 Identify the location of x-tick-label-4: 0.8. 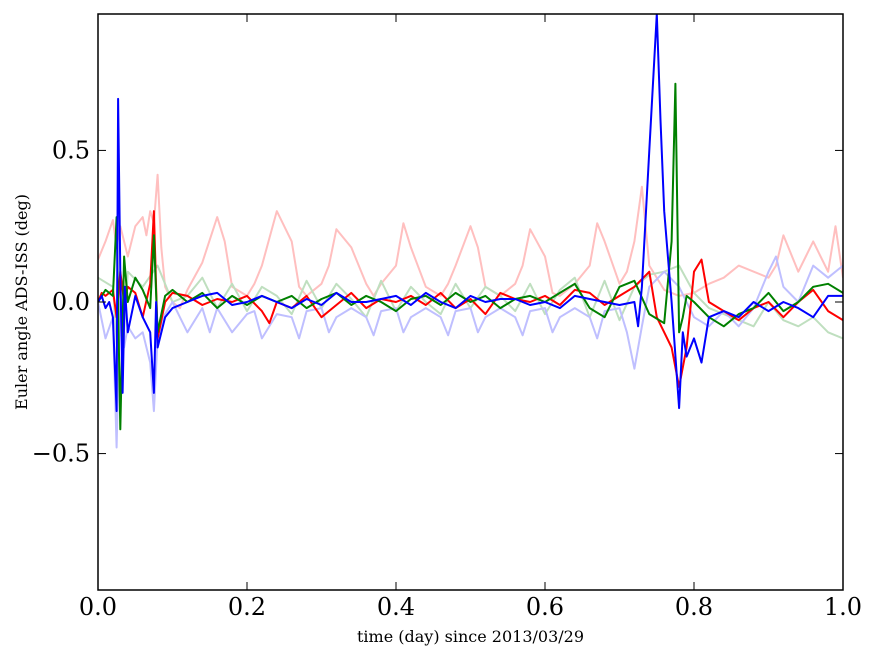
(694, 607).